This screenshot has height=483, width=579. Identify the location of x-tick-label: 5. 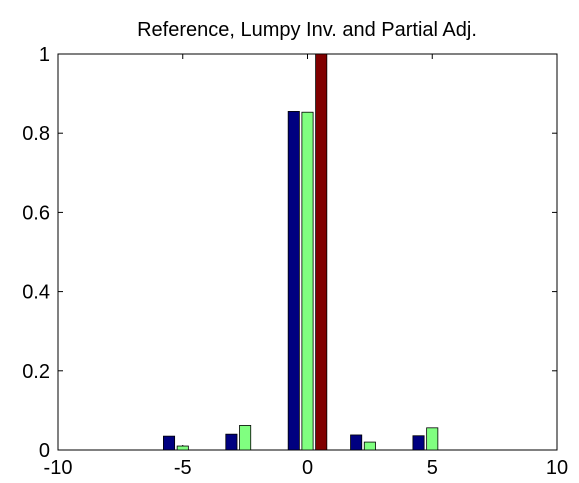
(432, 468).